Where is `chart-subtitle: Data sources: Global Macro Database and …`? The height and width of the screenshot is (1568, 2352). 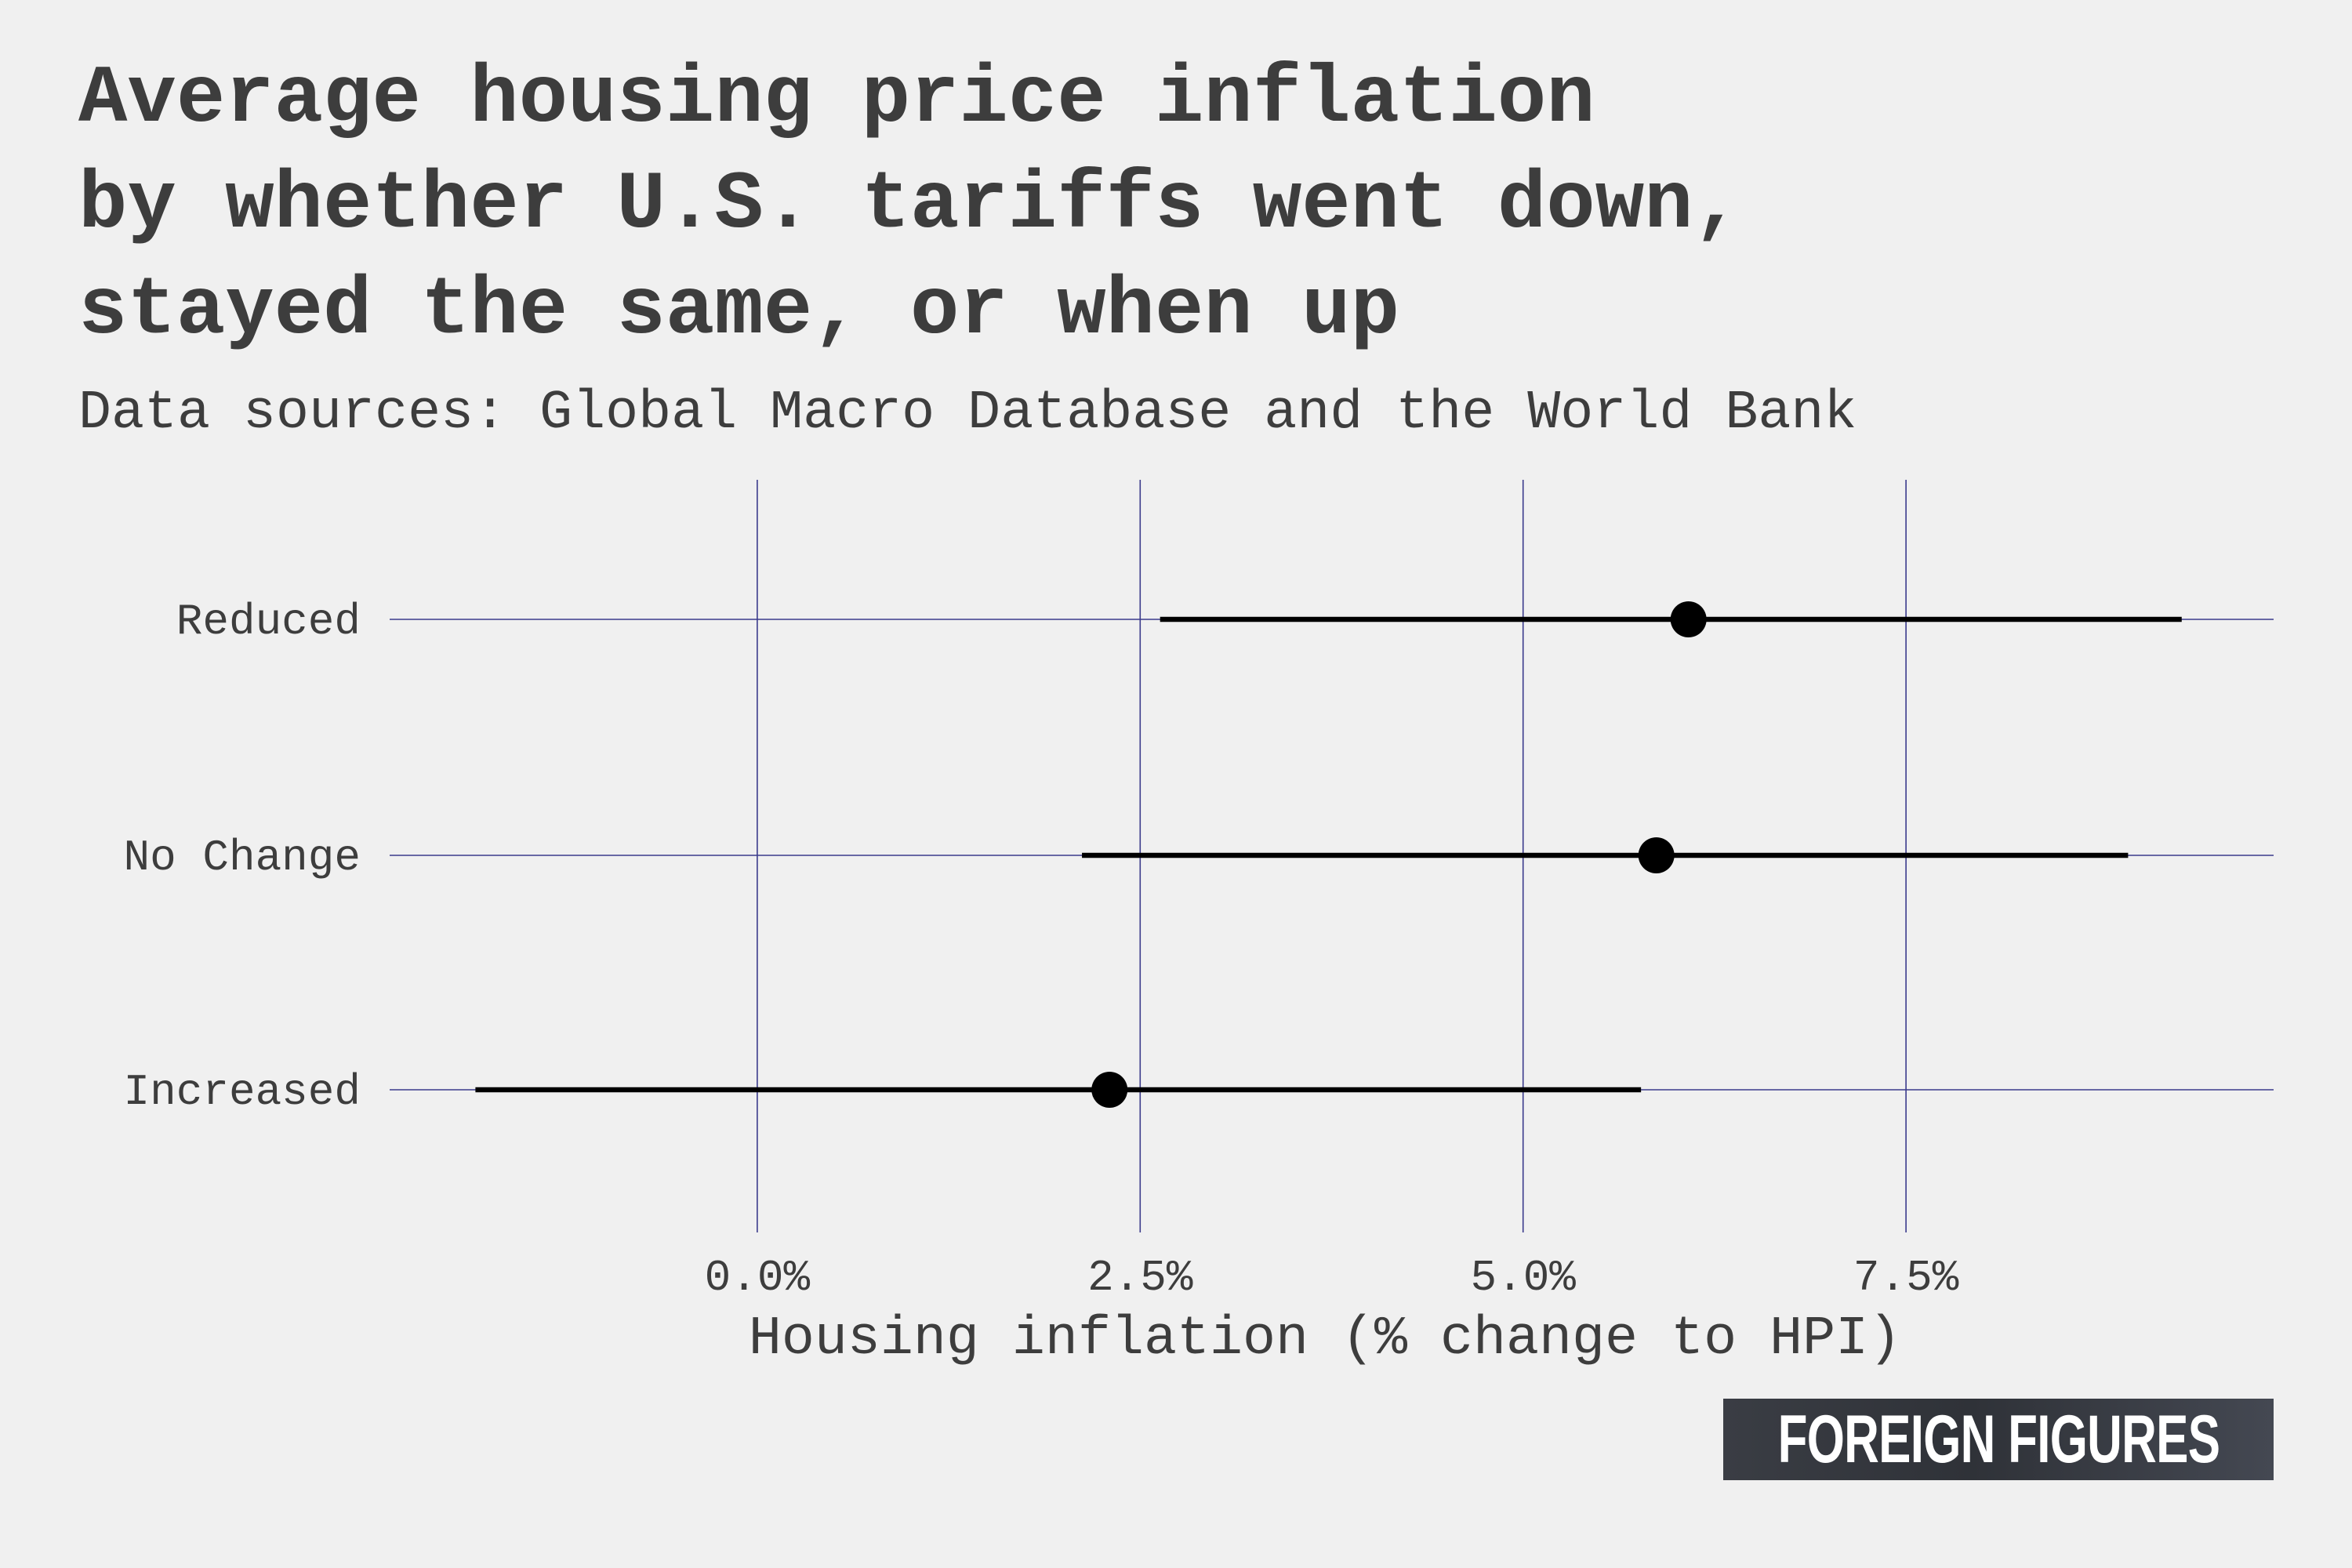 chart-subtitle: Data sources: Global Macro Database and … is located at coordinates (967, 414).